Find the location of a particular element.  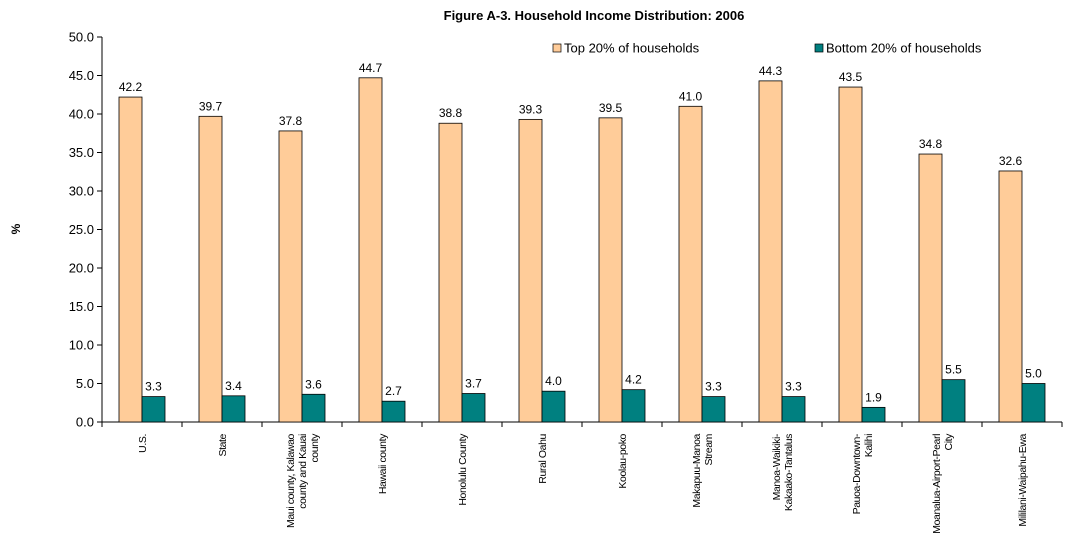

y-tick-label: 50.0 is located at coordinates (81, 37).